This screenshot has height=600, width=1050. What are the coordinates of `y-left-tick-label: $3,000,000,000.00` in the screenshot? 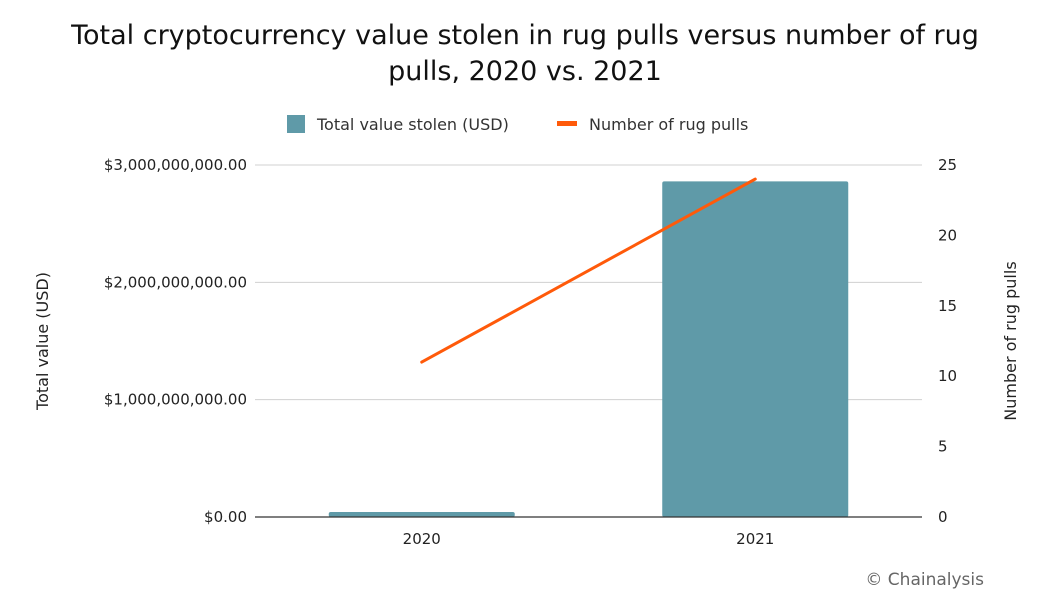 It's located at (175, 165).